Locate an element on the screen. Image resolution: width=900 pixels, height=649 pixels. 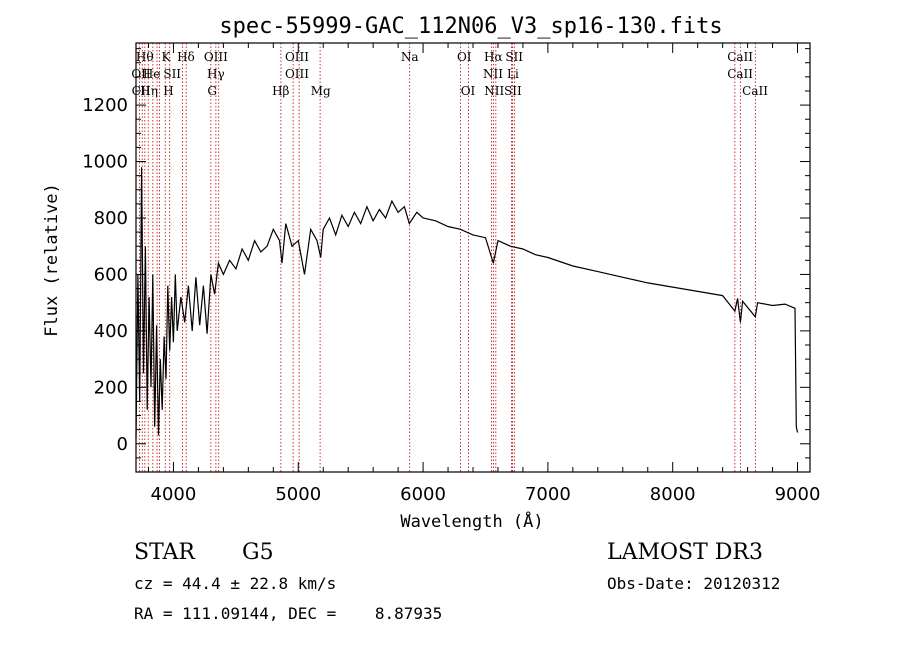
x-tick-label: 9000 is located at coordinates (798, 494).